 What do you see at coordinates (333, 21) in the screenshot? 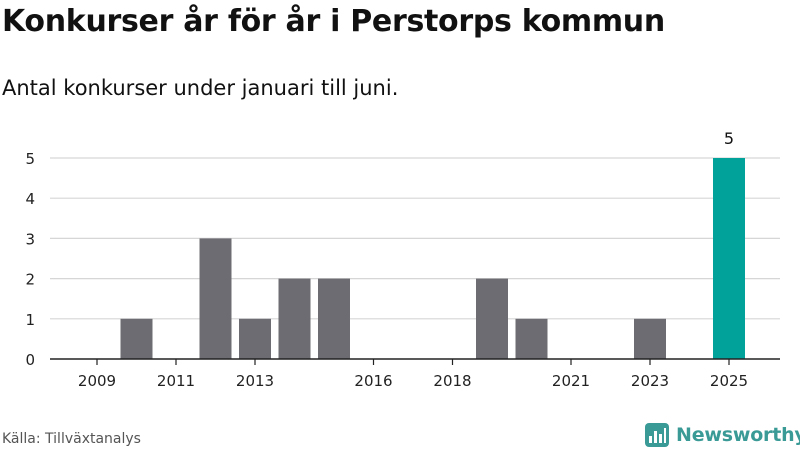
I see `chart-title: Konkurser år för år i Perstorps kommun` at bounding box center [333, 21].